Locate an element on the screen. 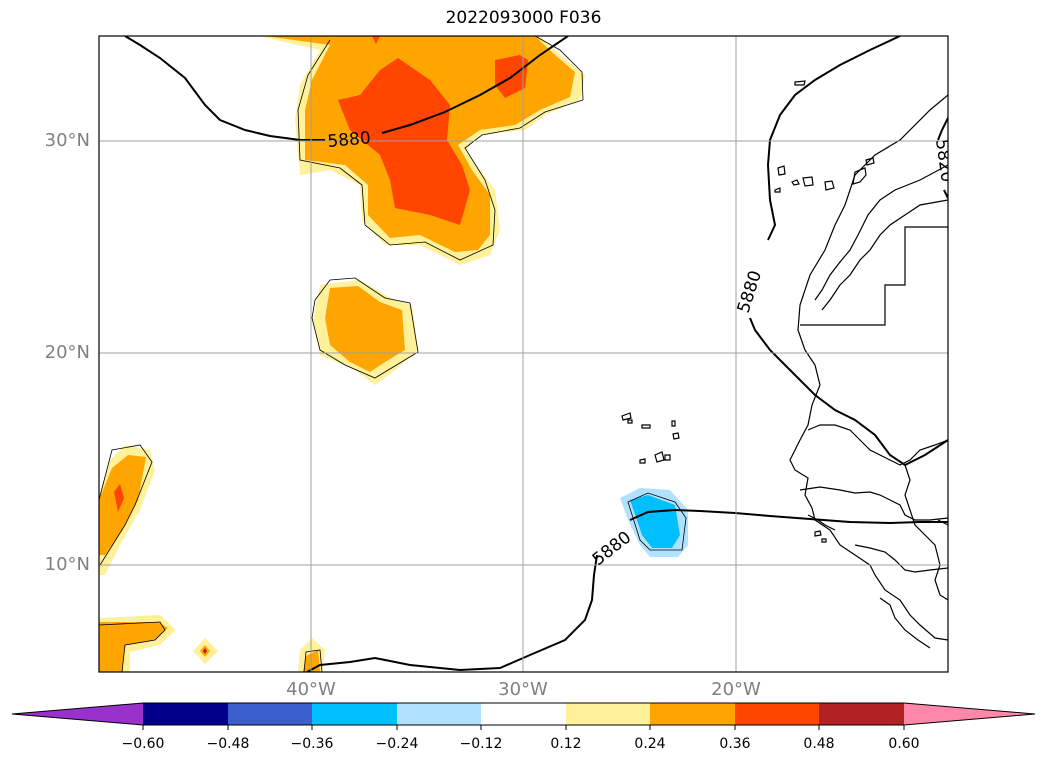  colorbar-tick-label: −0.24 is located at coordinates (397, 744).